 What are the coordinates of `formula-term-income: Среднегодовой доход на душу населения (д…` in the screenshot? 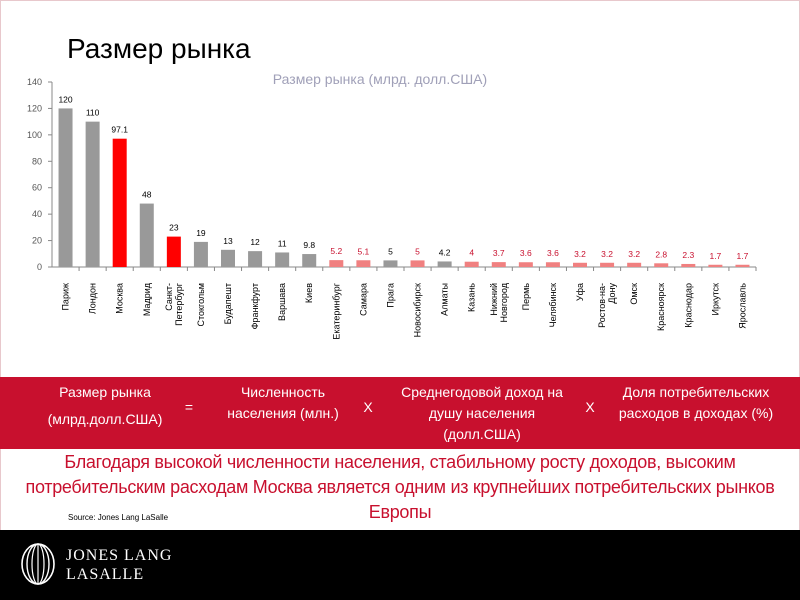 It's located at (482, 413).